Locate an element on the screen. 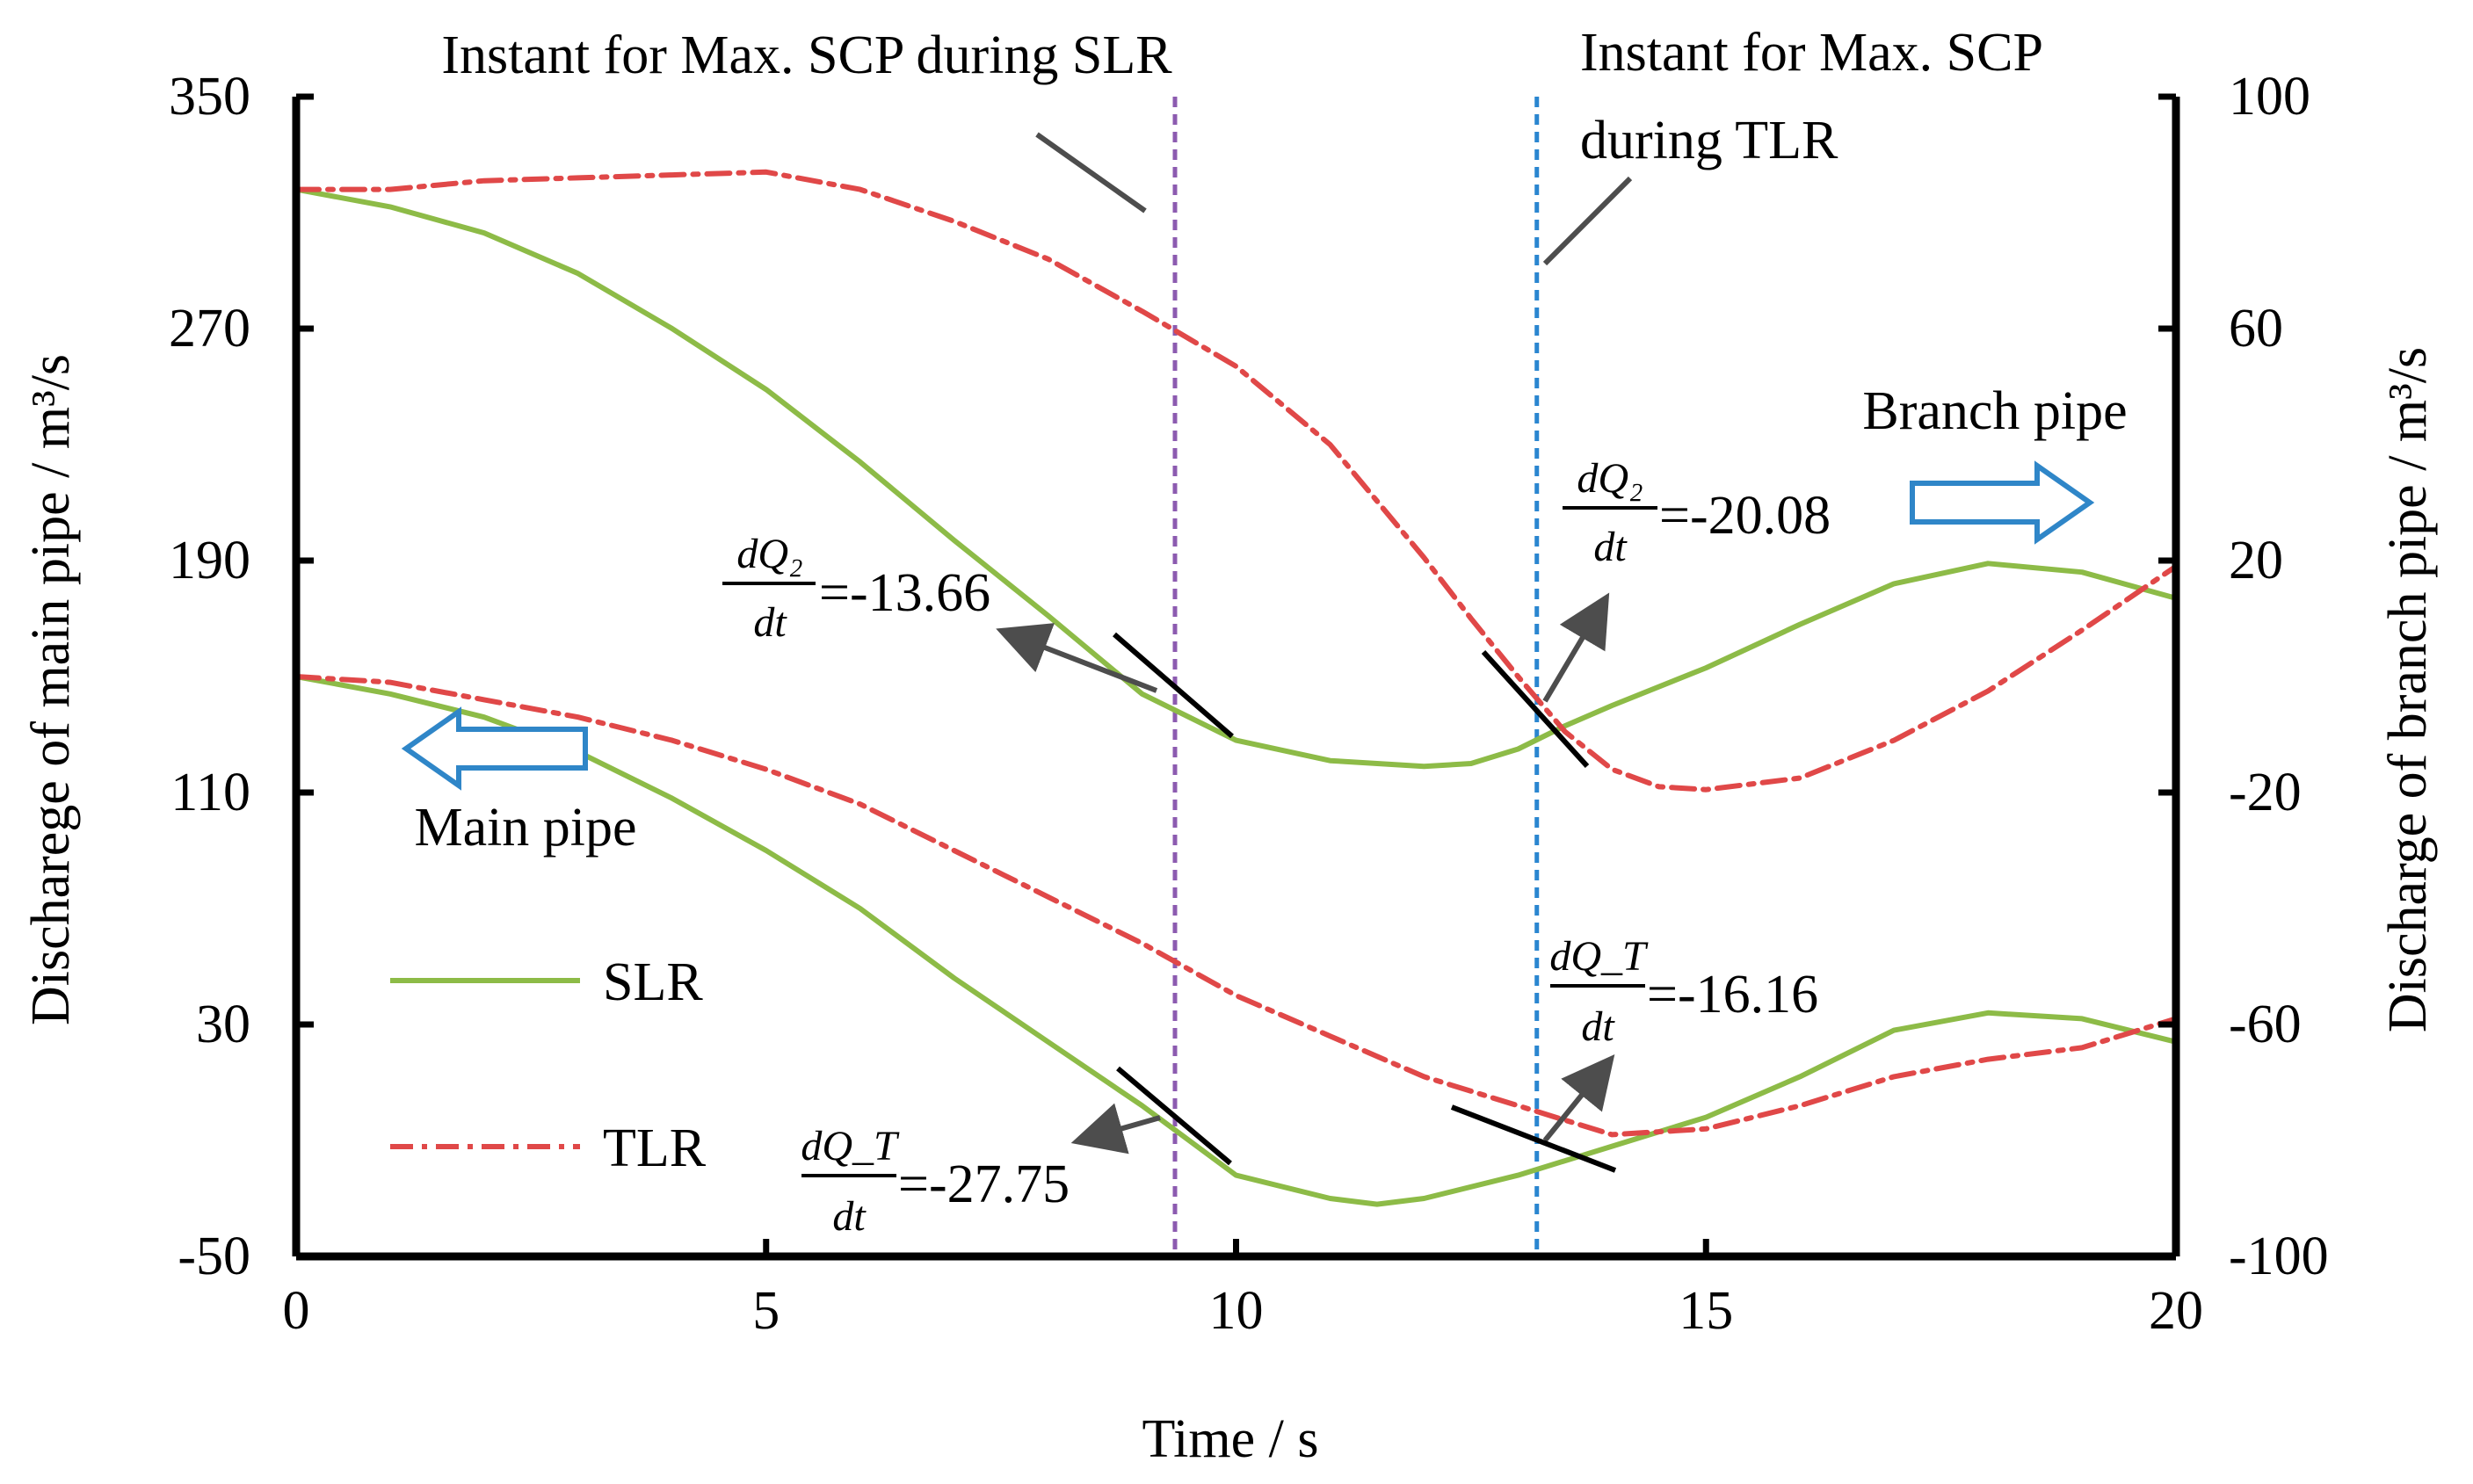 The height and width of the screenshot is (1484, 2473). right-tick-label: -60 is located at coordinates (2265, 1024).